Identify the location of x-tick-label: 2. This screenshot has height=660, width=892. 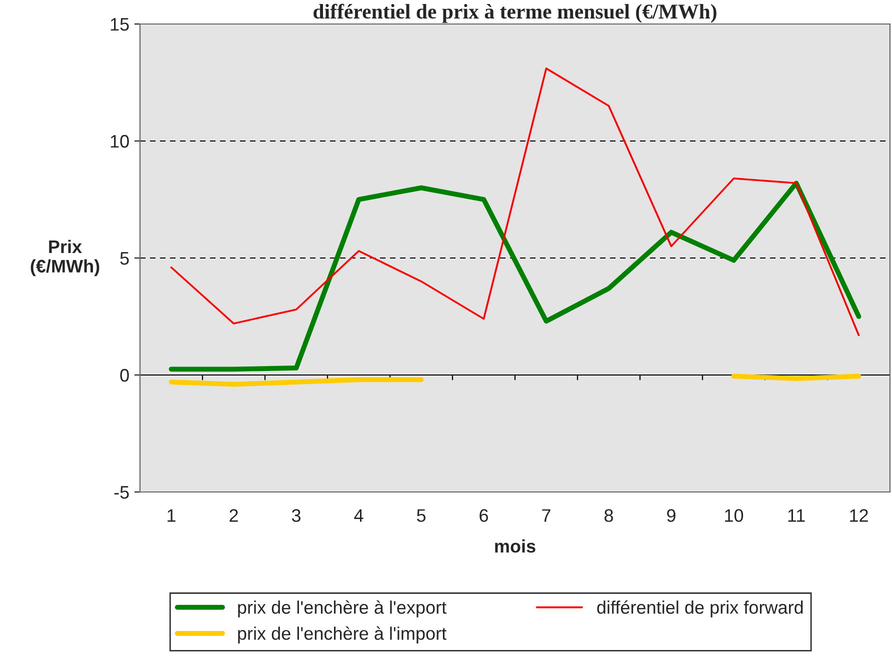
(234, 515).